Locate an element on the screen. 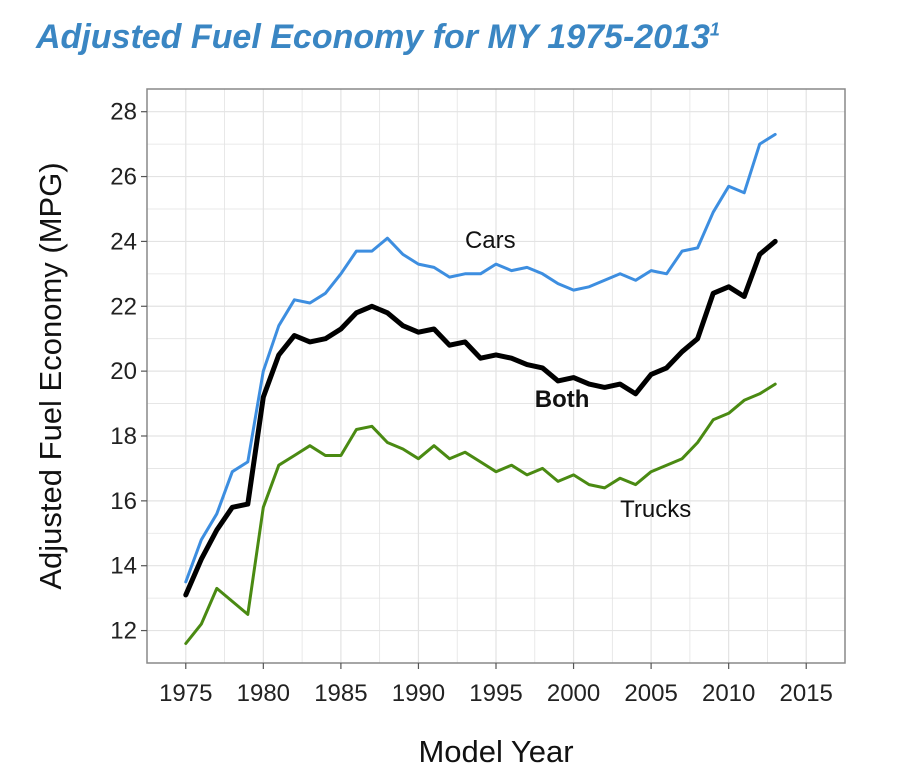 This screenshot has width=920, height=783. x-tick-label: 2010 is located at coordinates (728, 693).